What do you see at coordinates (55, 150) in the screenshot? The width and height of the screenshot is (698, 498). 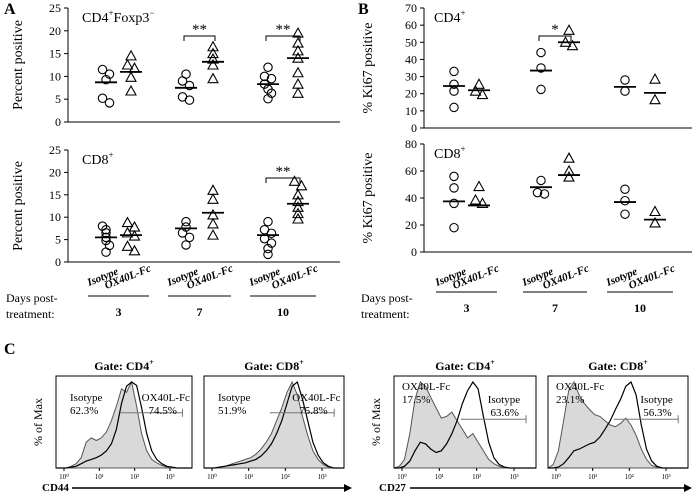 I see `y-tick-label: 25` at bounding box center [55, 150].